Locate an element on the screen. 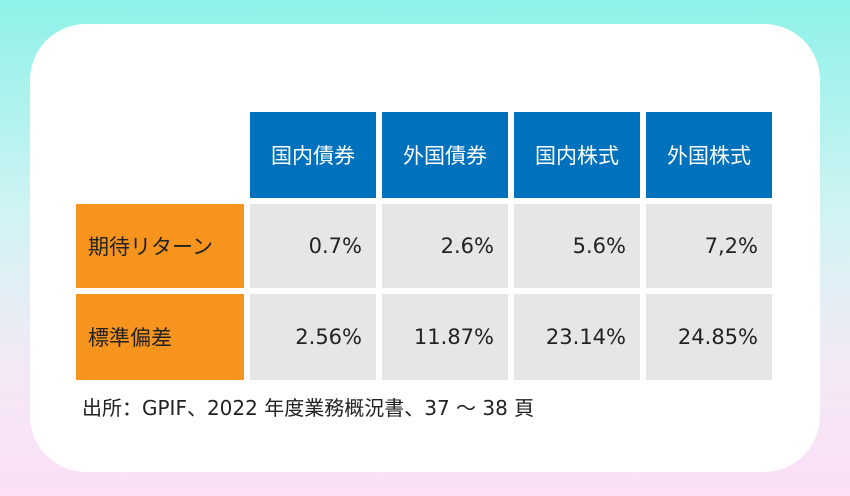 Image resolution: width=850 pixels, height=496 pixels. column-header-foreign-bonds: 外国債券 is located at coordinates (445, 155).